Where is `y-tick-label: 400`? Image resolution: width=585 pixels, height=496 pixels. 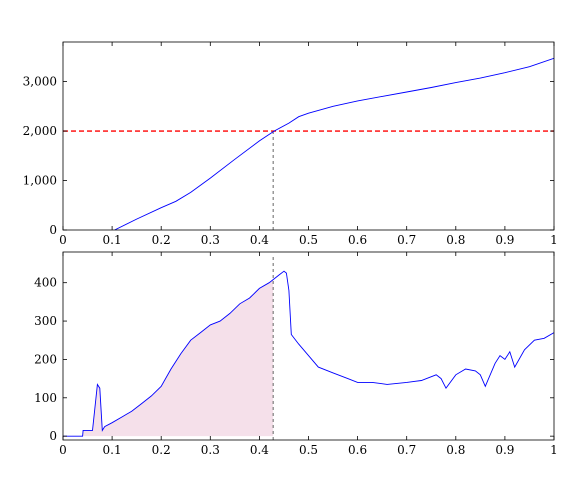 y-tick-label: 400 is located at coordinates (45, 283).